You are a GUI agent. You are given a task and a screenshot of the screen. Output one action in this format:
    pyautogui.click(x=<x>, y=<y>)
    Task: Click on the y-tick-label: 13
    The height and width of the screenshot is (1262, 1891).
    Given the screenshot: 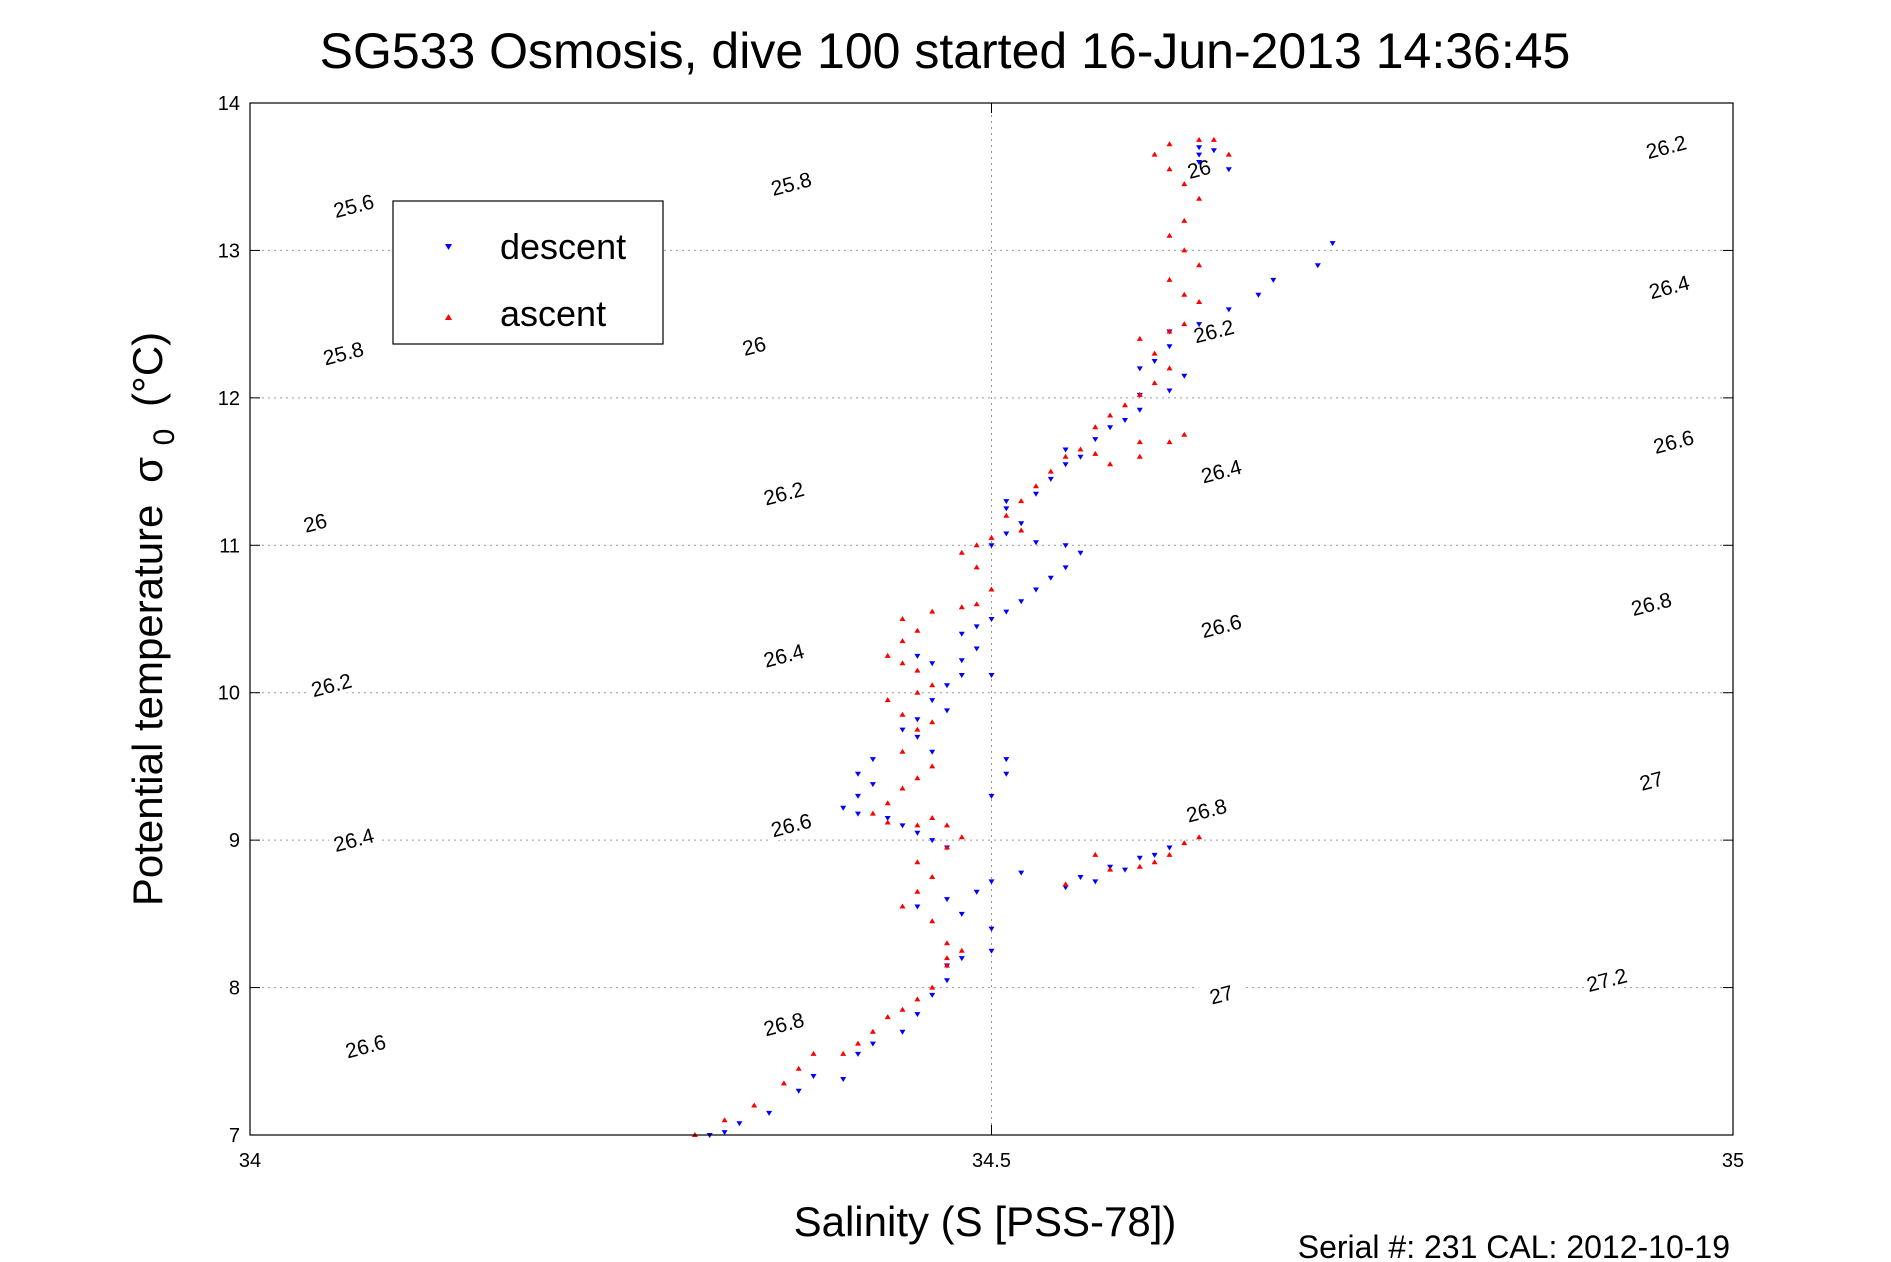 What is the action you would take?
    pyautogui.click(x=229, y=251)
    